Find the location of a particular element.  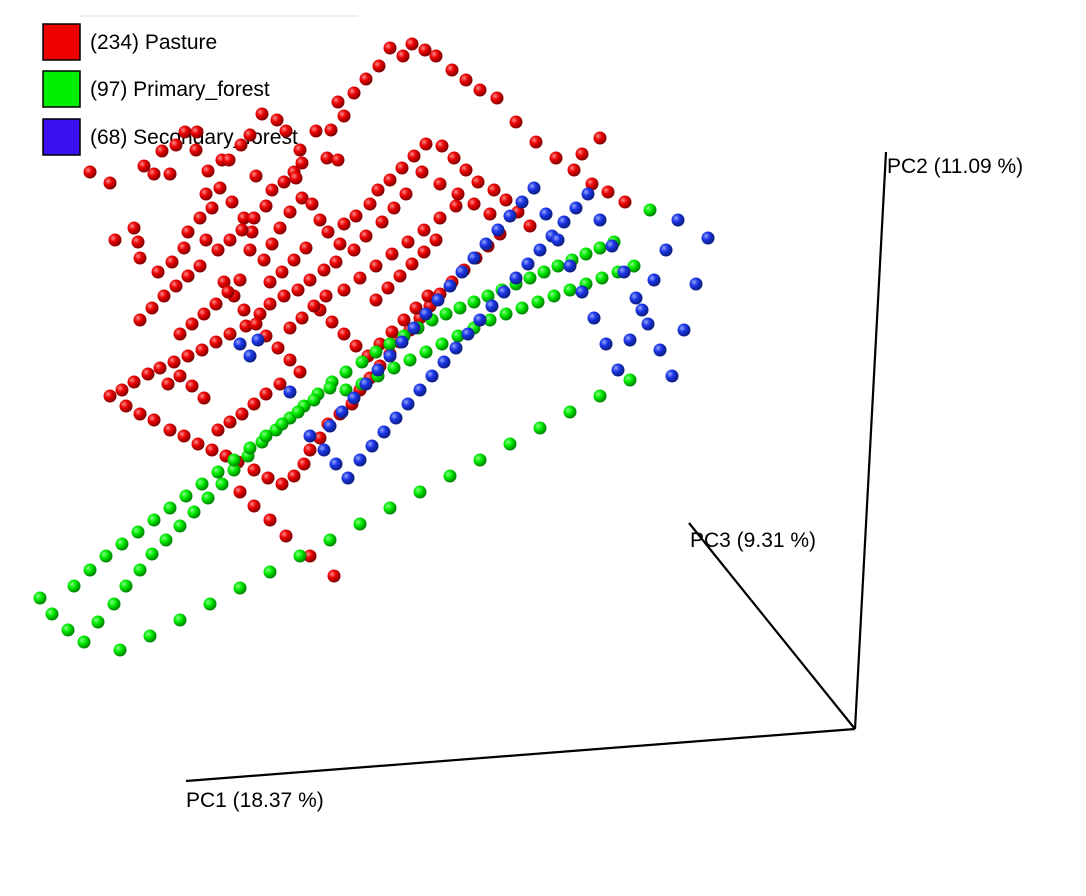

legend-label-pasture: (234) Pasture is located at coordinates (153, 42).